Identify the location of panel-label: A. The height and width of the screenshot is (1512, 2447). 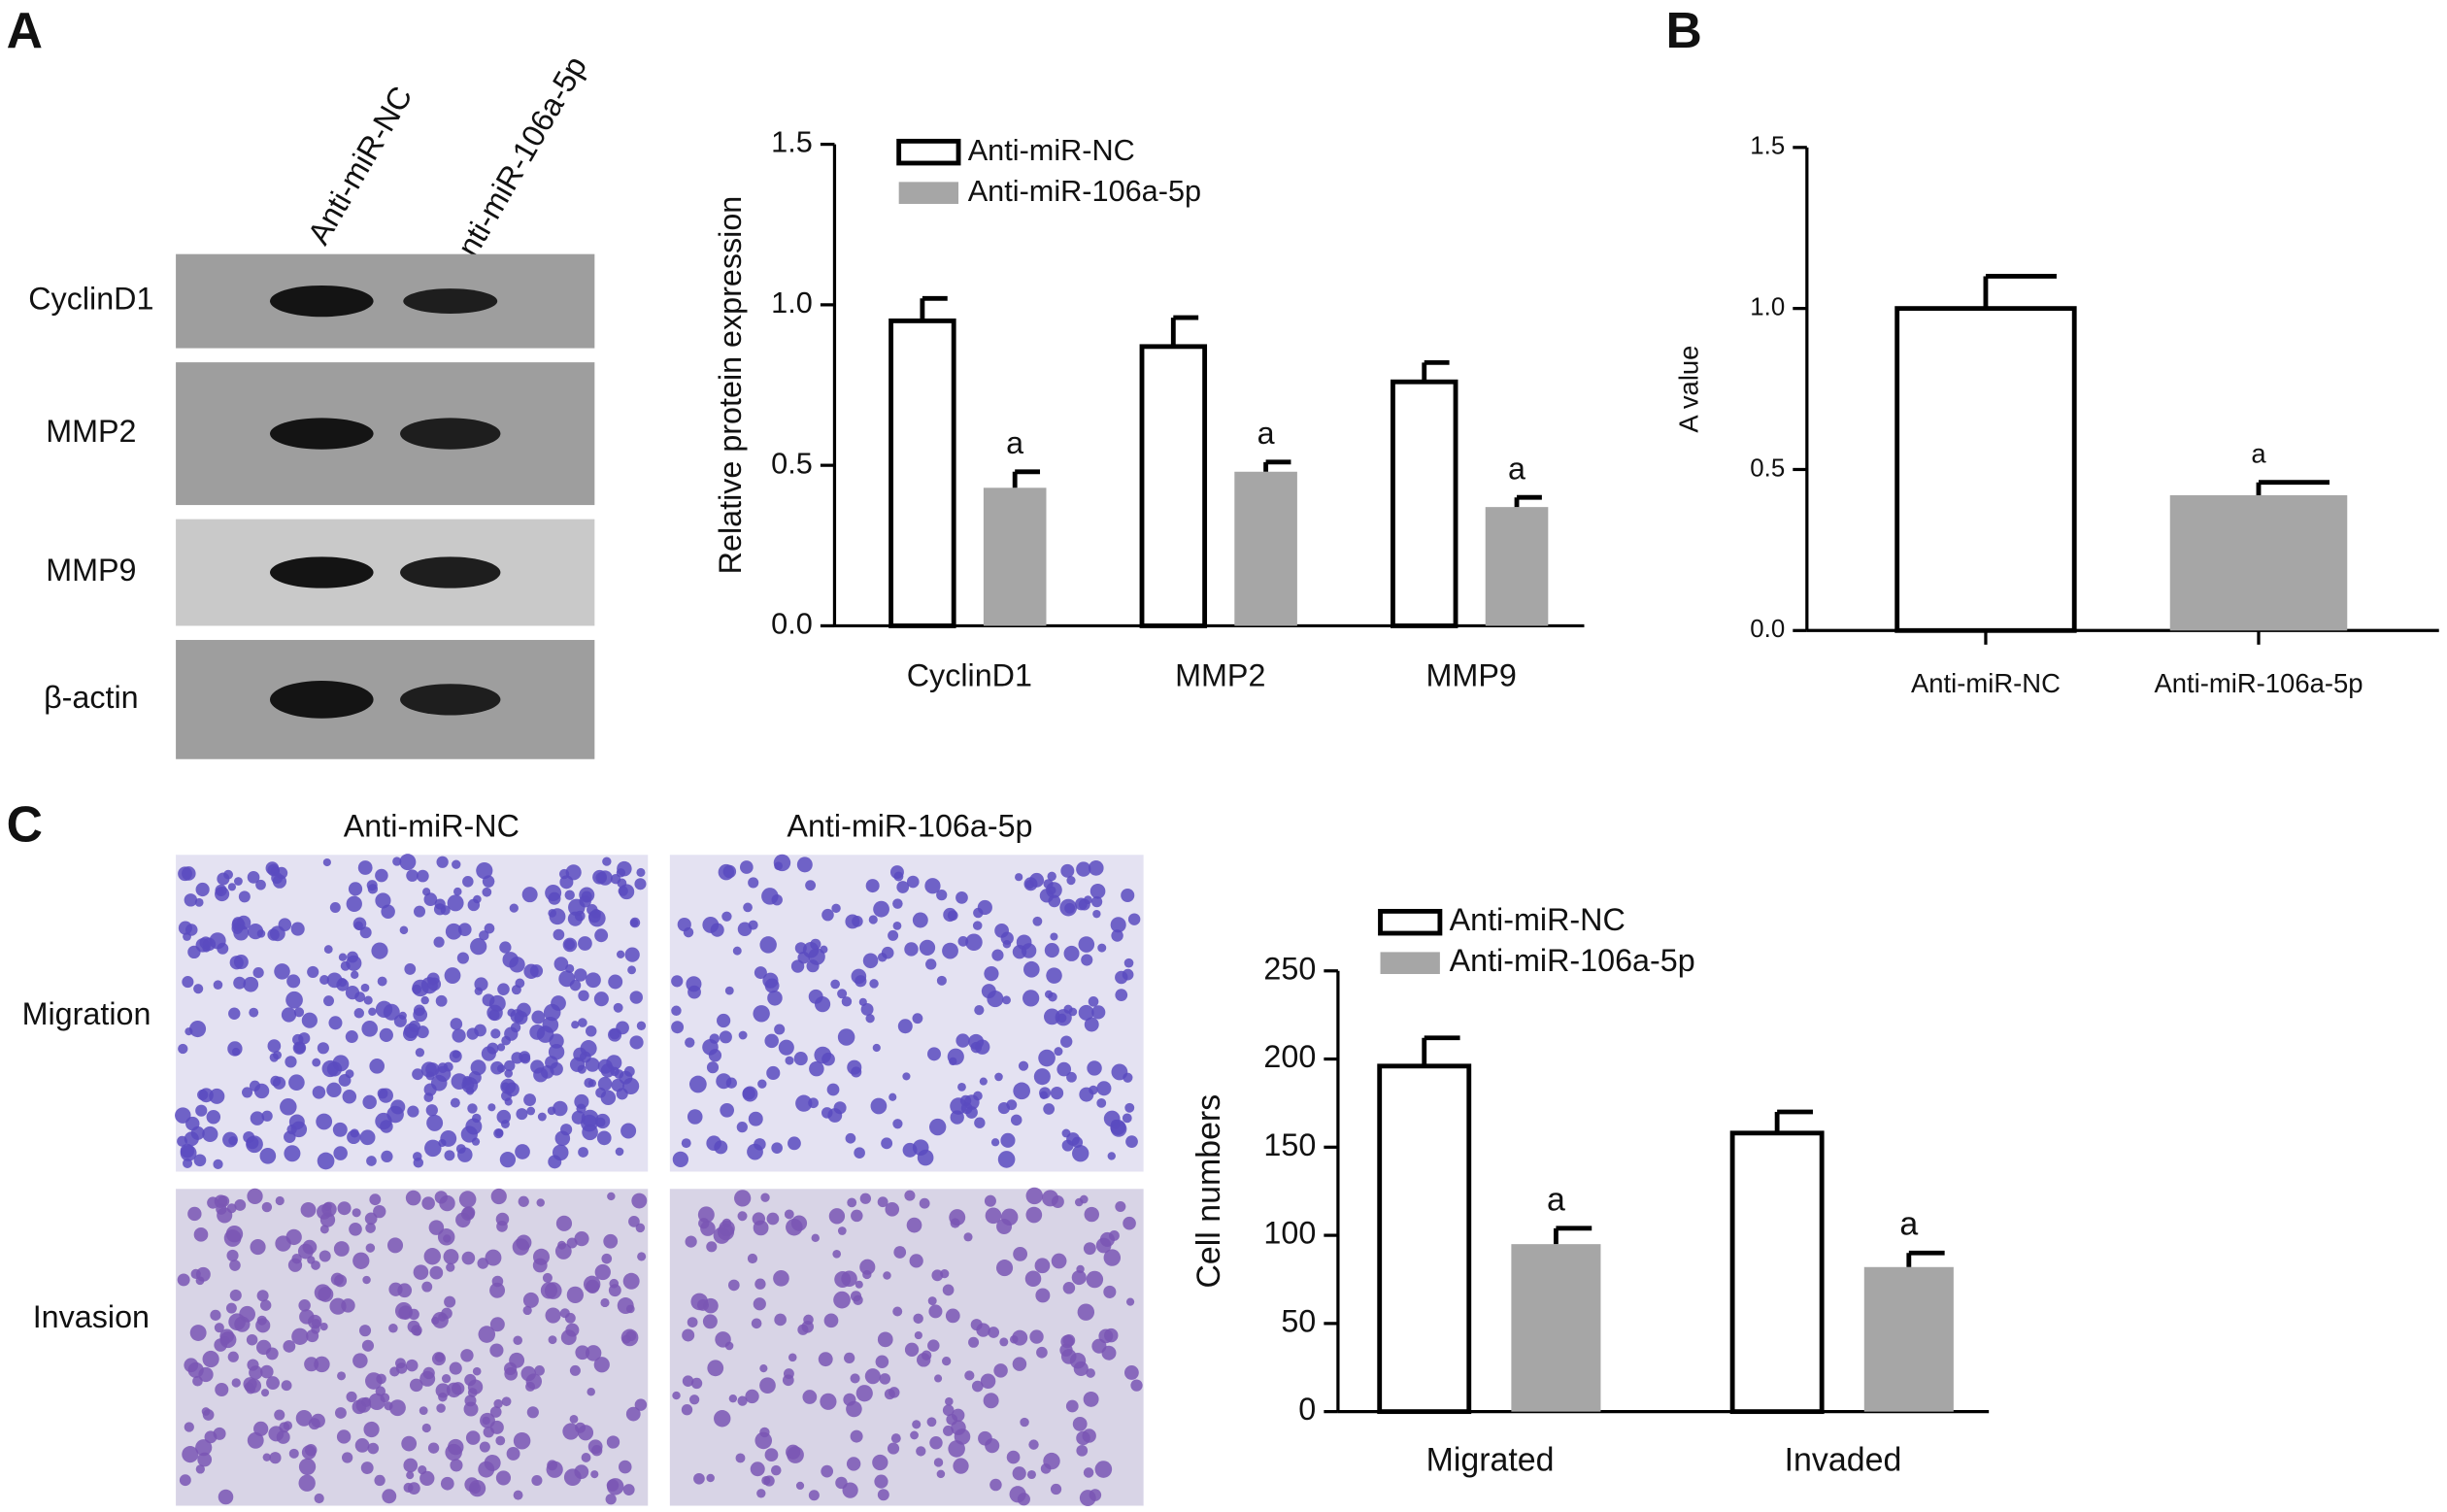
(25, 30).